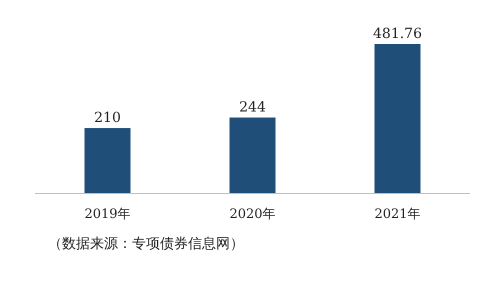 The width and height of the screenshot is (488, 286). What do you see at coordinates (252, 214) in the screenshot?
I see `x-tick-label: 2020年` at bounding box center [252, 214].